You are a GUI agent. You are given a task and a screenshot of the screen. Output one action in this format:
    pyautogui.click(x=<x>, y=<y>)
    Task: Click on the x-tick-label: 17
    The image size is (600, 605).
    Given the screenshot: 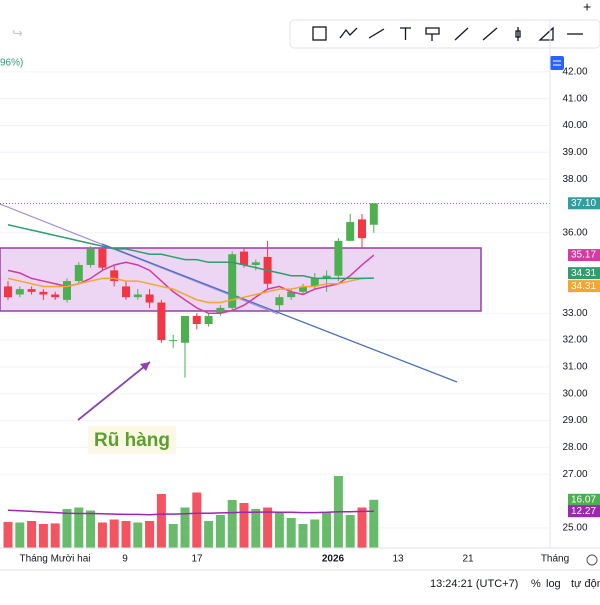 What is the action you would take?
    pyautogui.click(x=197, y=559)
    